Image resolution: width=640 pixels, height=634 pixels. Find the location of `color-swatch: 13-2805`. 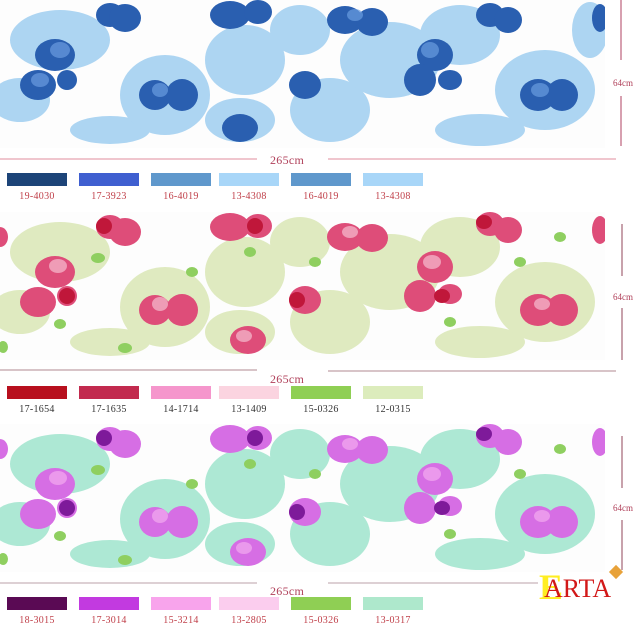

color-swatch: 13-2805 is located at coordinates (249, 611).